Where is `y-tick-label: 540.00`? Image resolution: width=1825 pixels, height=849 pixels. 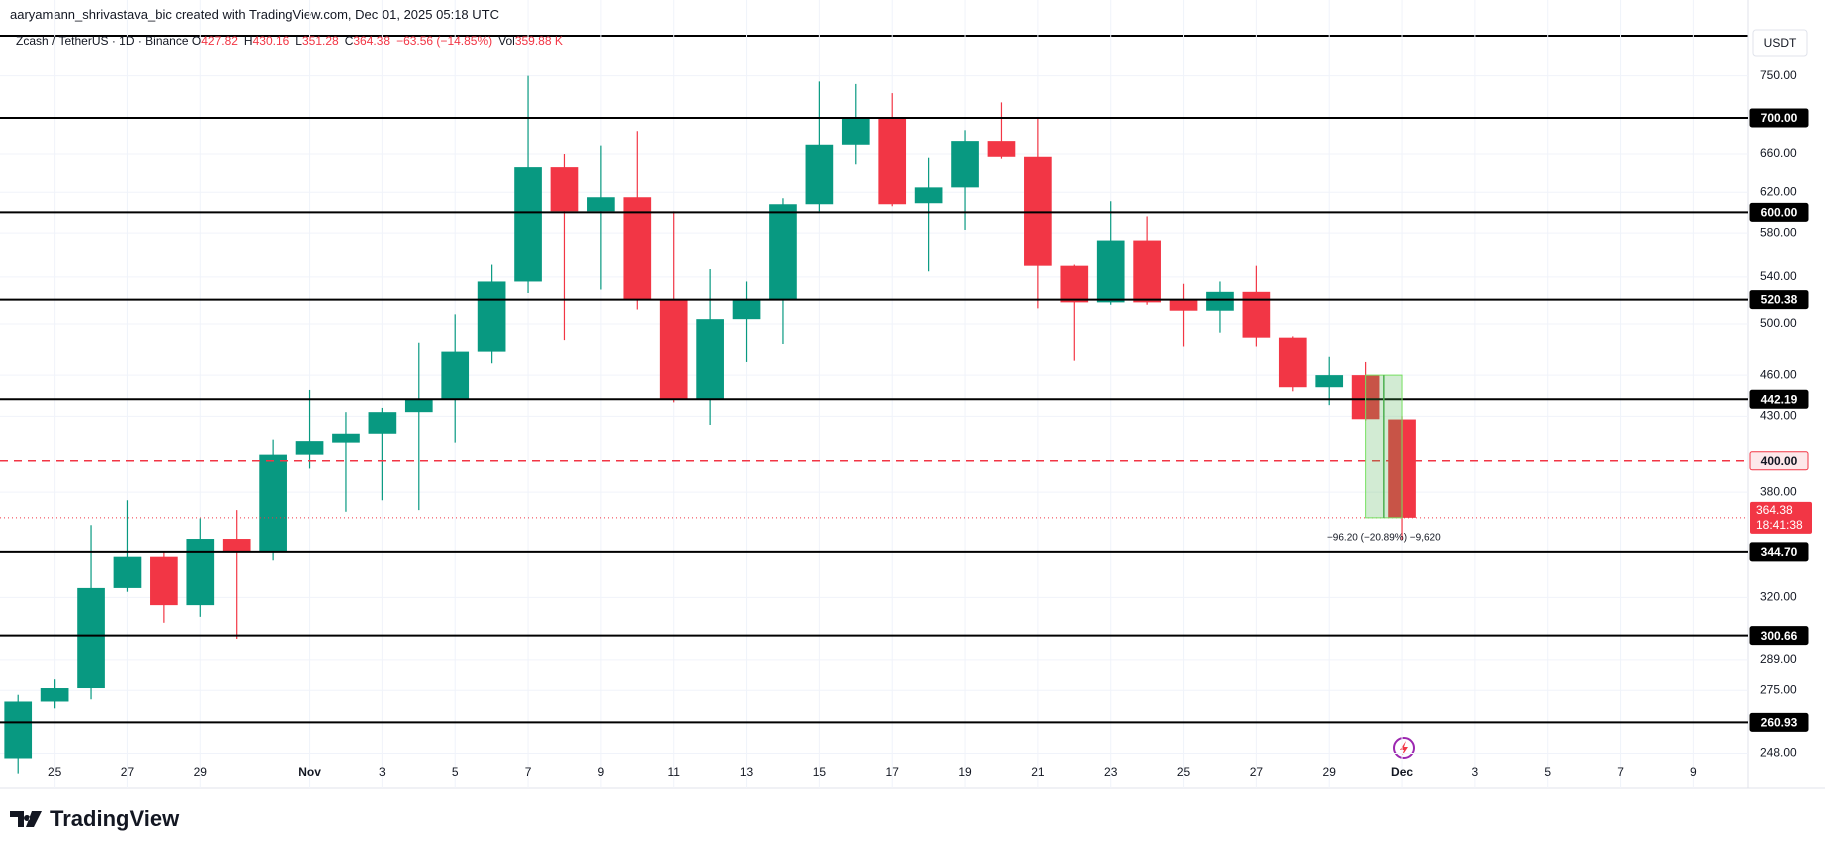 y-tick-label: 540.00 is located at coordinates (1778, 276).